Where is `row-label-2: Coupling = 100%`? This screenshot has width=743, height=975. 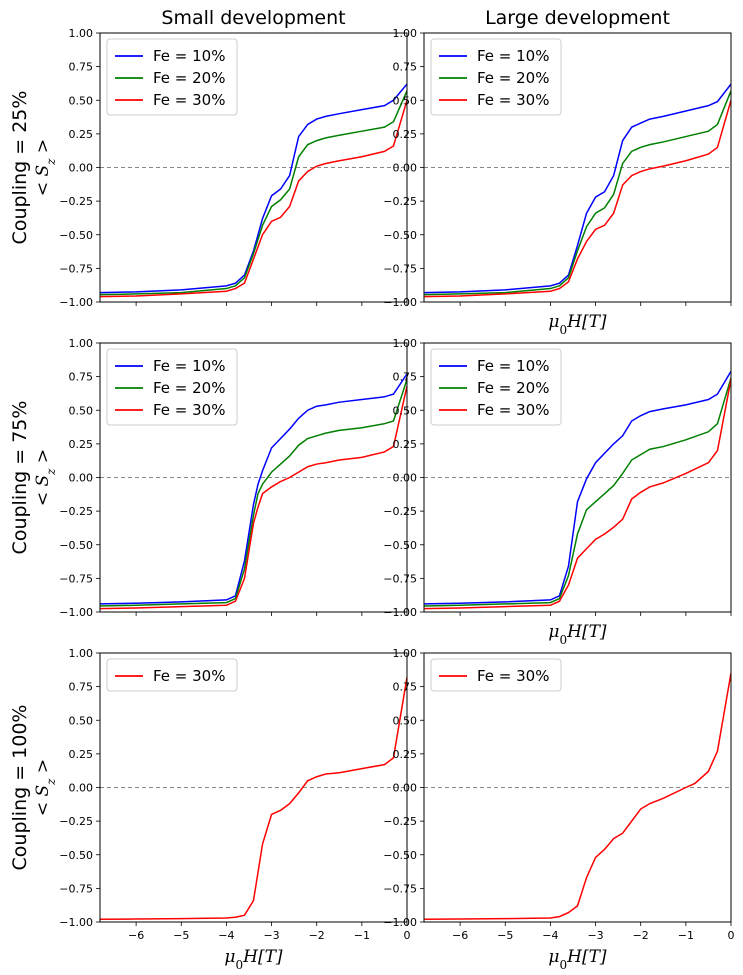
row-label-2: Coupling = 100% is located at coordinates (20, 788).